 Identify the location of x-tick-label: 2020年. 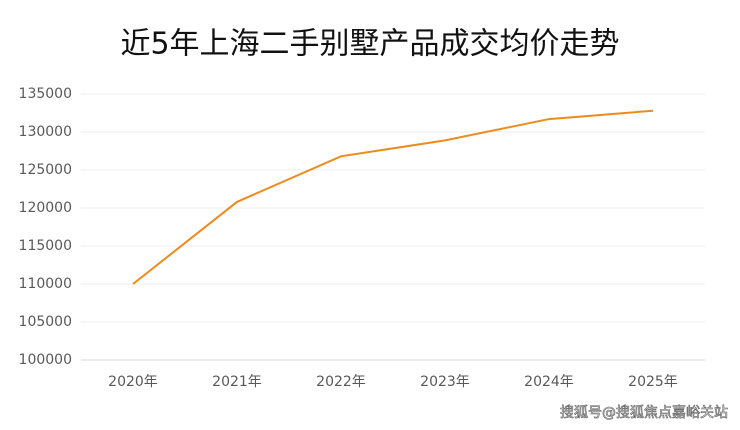
(133, 382).